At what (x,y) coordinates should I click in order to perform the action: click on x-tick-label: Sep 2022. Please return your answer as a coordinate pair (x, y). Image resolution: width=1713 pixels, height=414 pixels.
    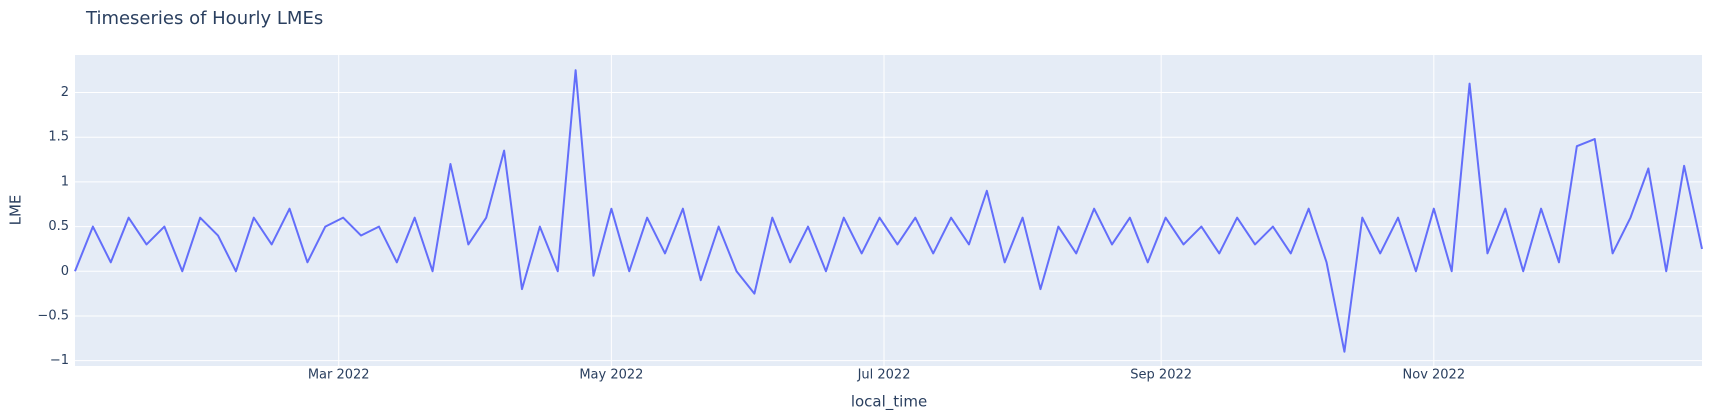
    Looking at the image, I should click on (1161, 375).